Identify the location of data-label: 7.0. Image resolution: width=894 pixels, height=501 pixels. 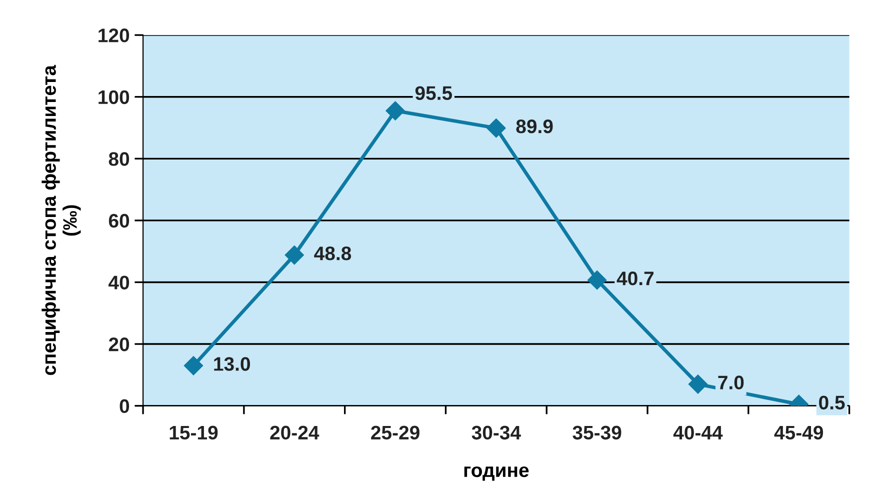
(731, 383).